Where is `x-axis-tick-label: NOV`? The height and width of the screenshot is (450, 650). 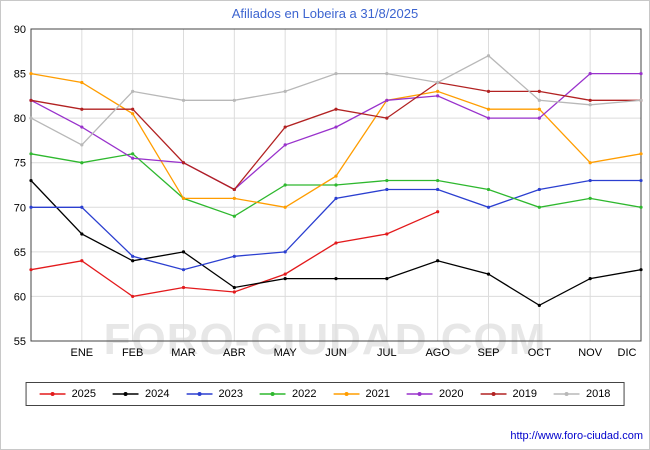 x-axis-tick-label: NOV is located at coordinates (590, 353).